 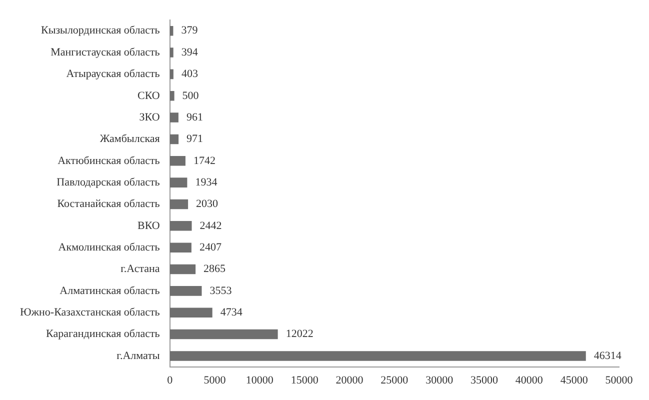 I want to click on y-tick-label: Карагандинская область, so click(x=103, y=334).